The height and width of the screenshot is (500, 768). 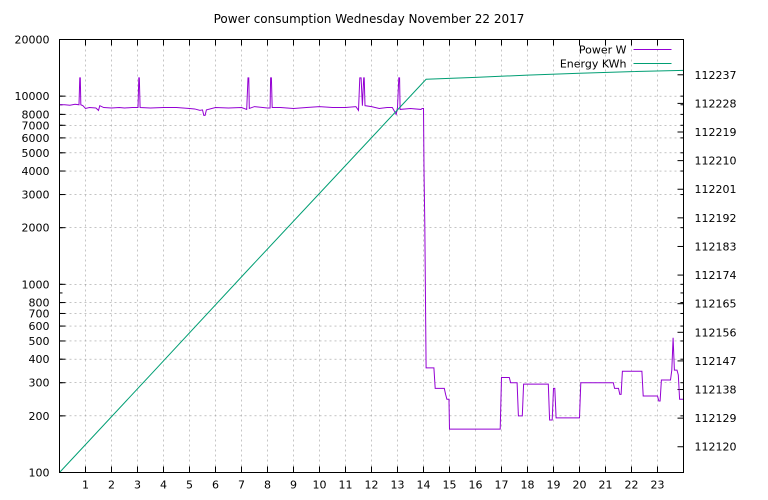 What do you see at coordinates (716, 390) in the screenshot?
I see `right-tick-label: 112138` at bounding box center [716, 390].